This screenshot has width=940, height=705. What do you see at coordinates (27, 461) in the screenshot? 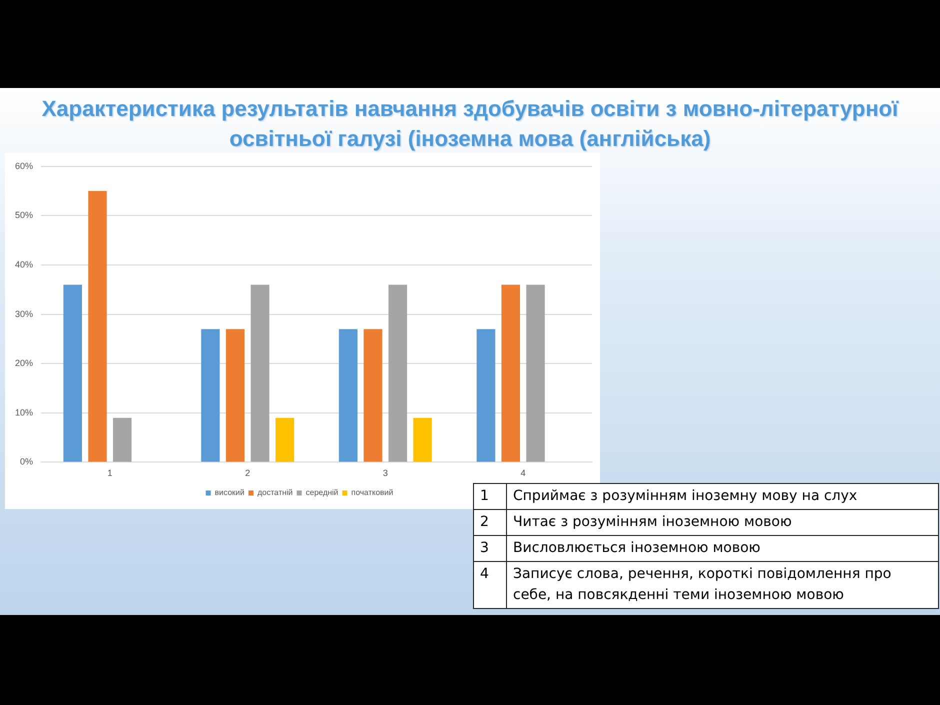
I see `y-tick-label: 0%` at bounding box center [27, 461].